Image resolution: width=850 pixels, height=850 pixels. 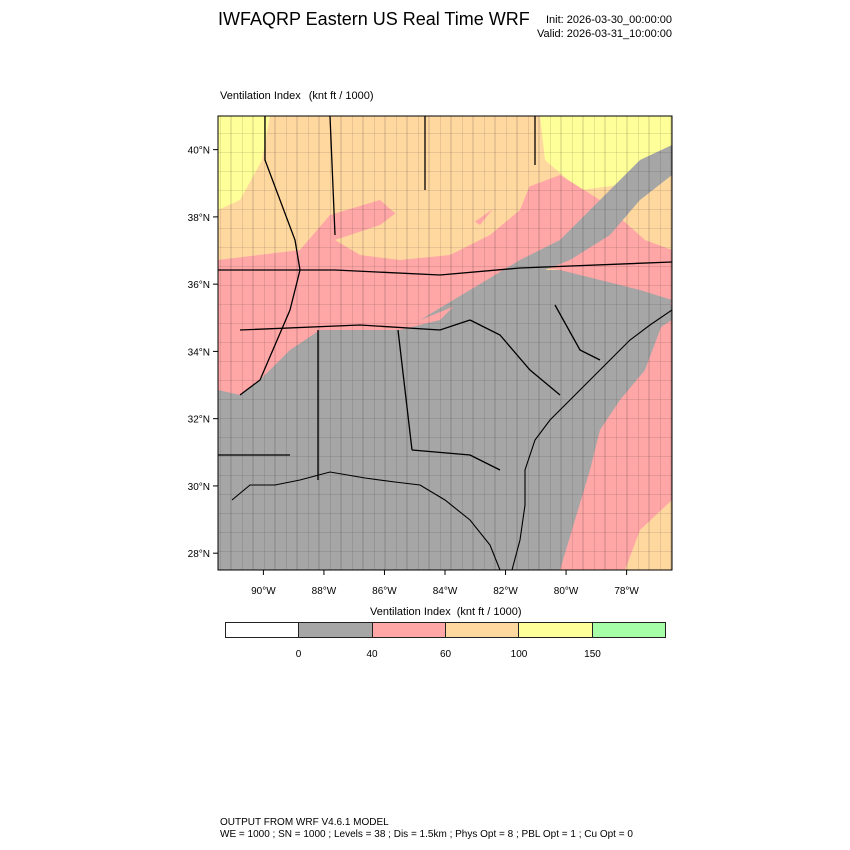 I want to click on colorbar, so click(x=445, y=630).